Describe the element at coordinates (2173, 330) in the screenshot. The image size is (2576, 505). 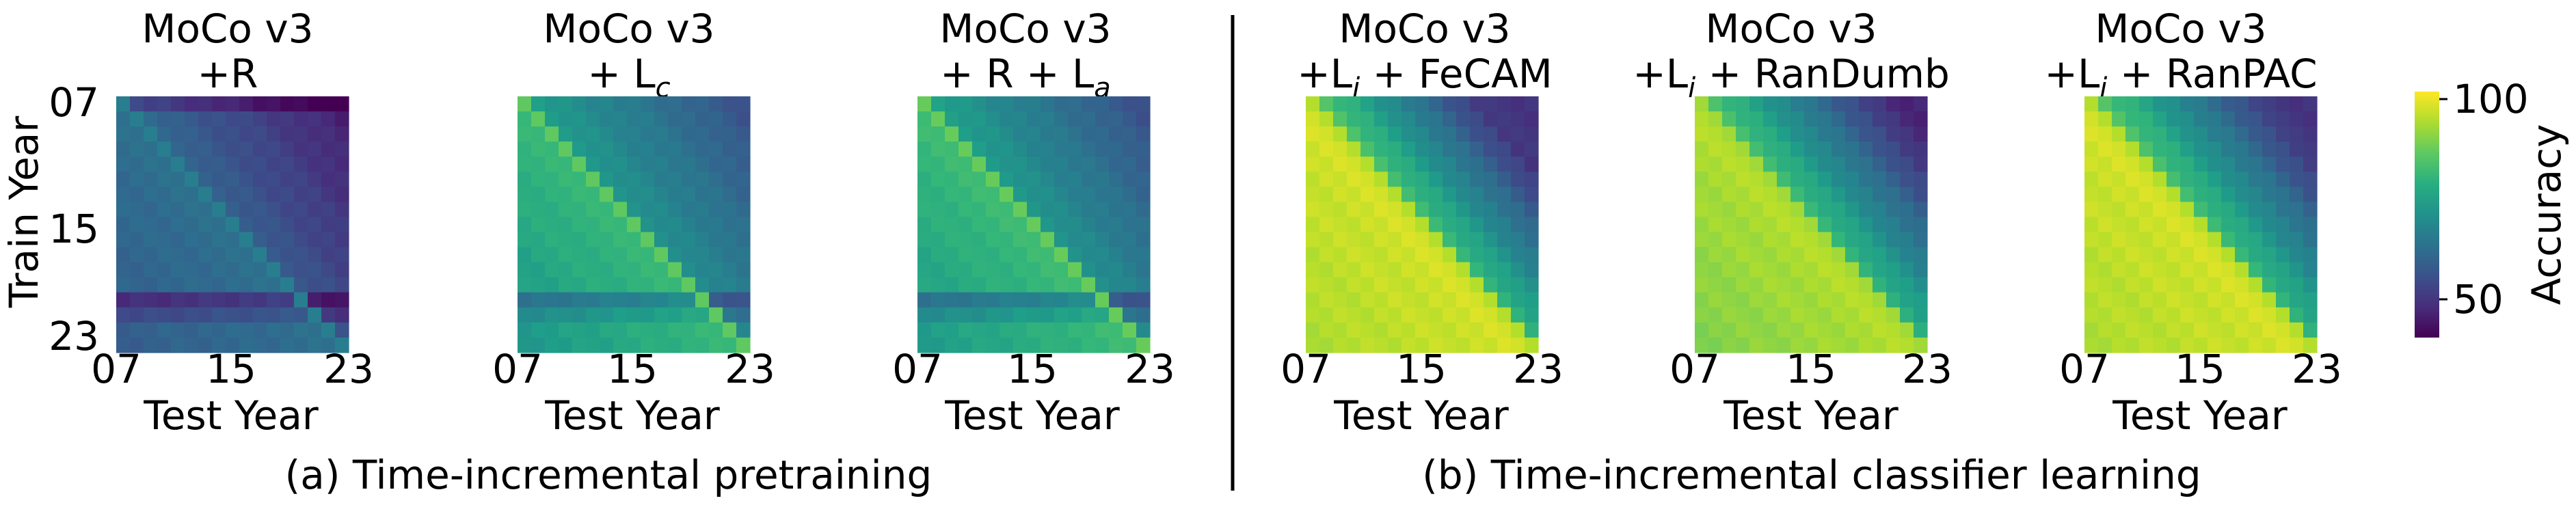
I see `heatmap-cell-6-r15-c6` at that location.